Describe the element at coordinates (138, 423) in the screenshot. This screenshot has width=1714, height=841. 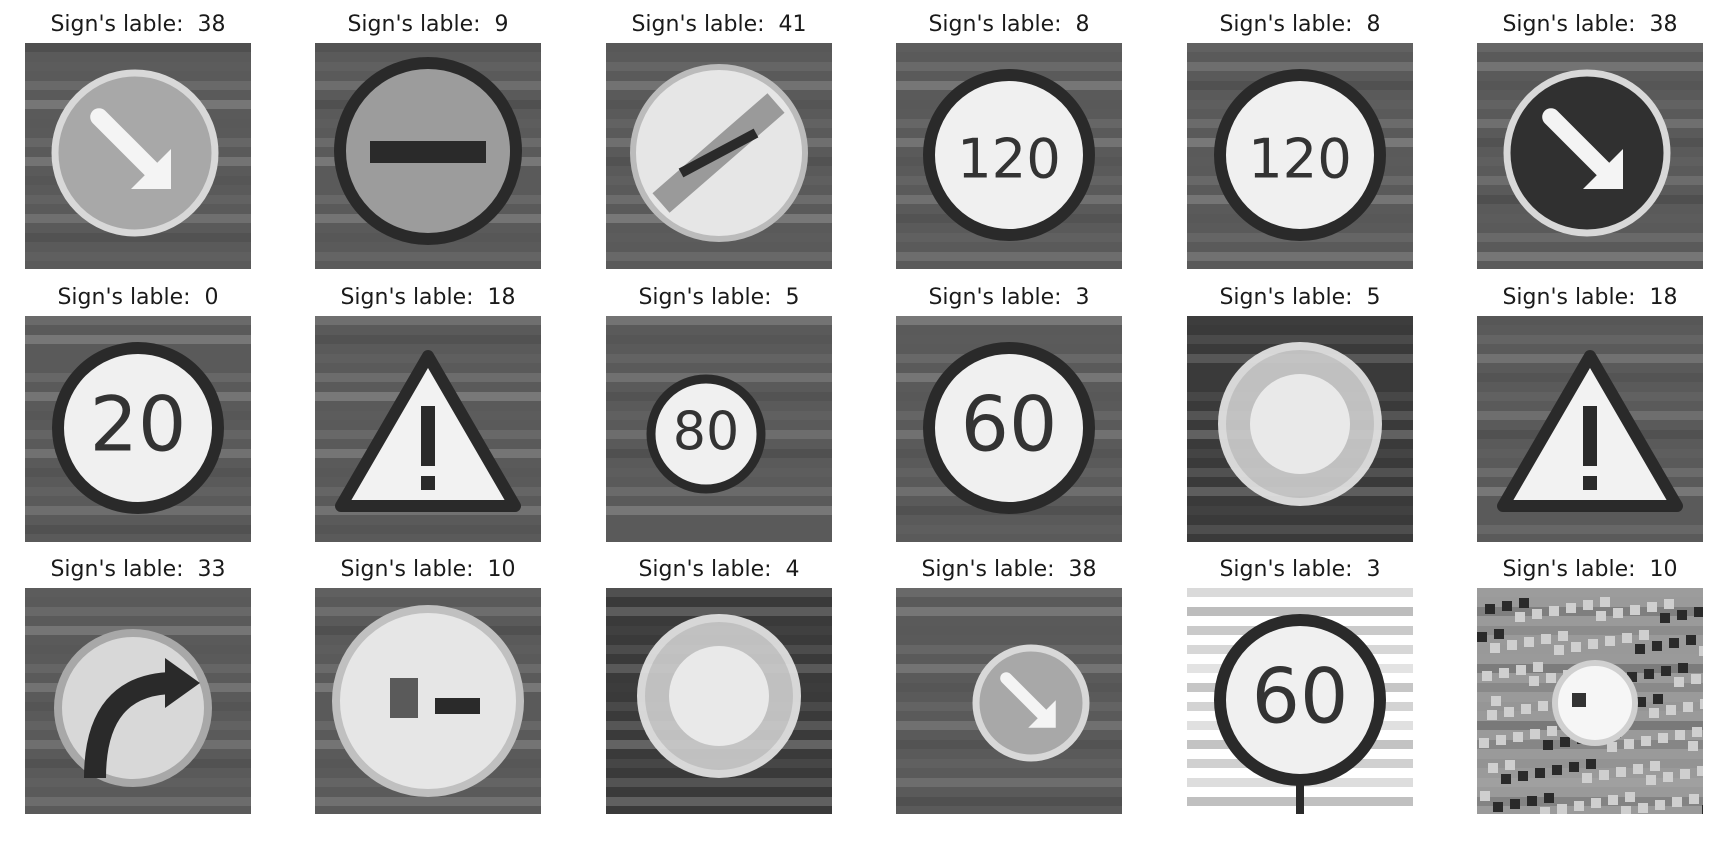
I see `svg-text: 20` at that location.